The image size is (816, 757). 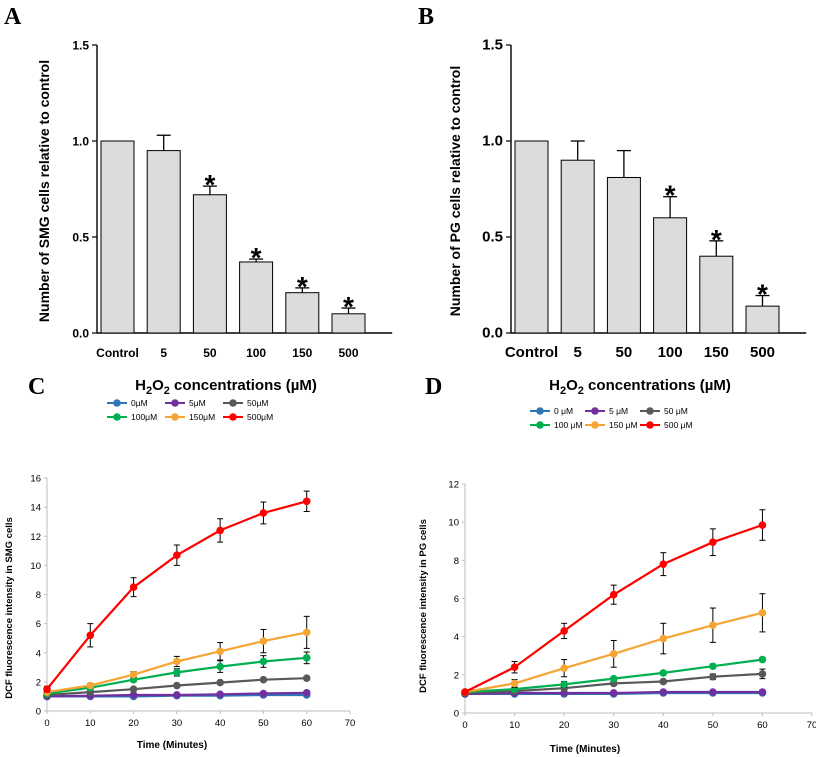 What do you see at coordinates (568, 425) in the screenshot?
I see `legend-label-3: 100 μM` at bounding box center [568, 425].